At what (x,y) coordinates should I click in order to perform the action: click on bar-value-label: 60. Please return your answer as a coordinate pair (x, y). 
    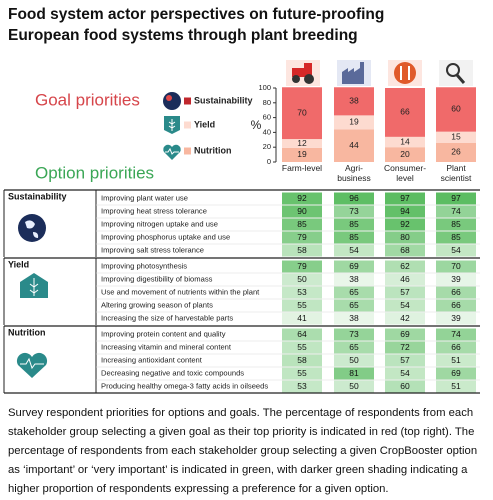
    Looking at the image, I should click on (456, 109).